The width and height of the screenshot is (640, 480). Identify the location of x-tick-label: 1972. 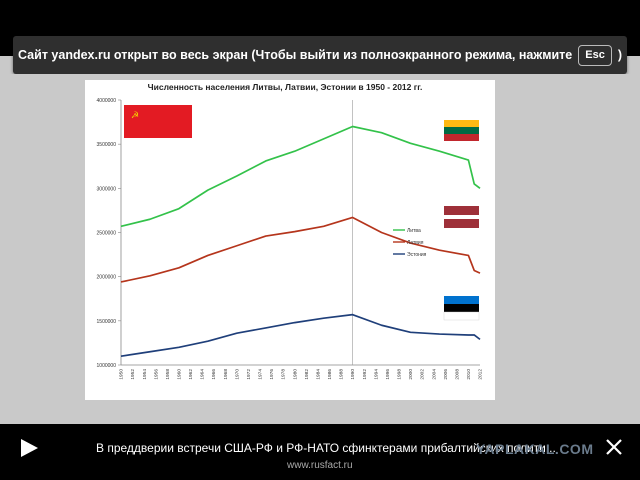
(249, 374).